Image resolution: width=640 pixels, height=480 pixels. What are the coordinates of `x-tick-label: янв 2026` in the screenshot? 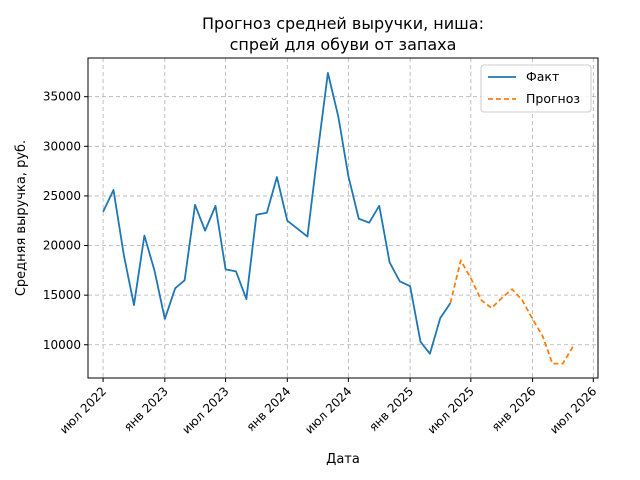 It's located at (514, 409).